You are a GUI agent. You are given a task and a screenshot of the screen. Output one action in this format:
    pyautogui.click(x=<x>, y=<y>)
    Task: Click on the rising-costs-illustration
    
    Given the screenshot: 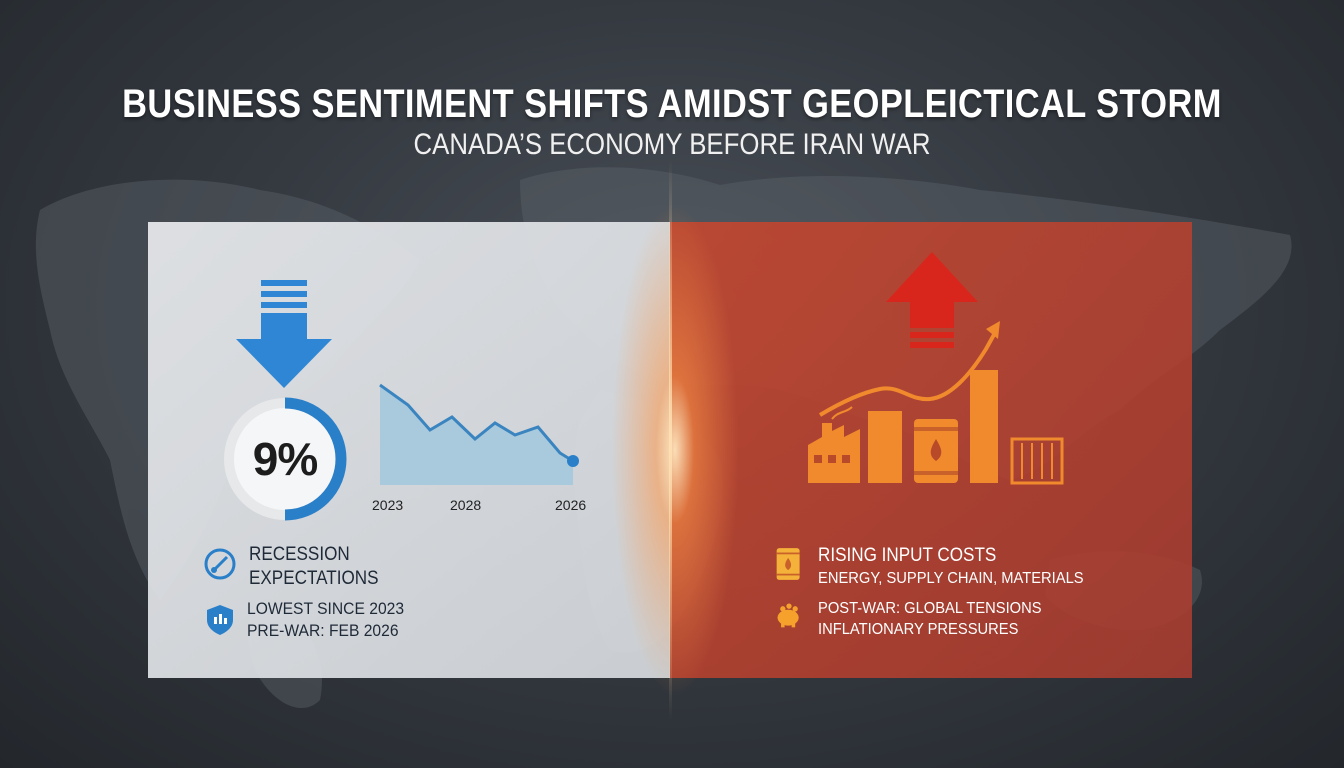 What is the action you would take?
    pyautogui.click(x=936, y=403)
    